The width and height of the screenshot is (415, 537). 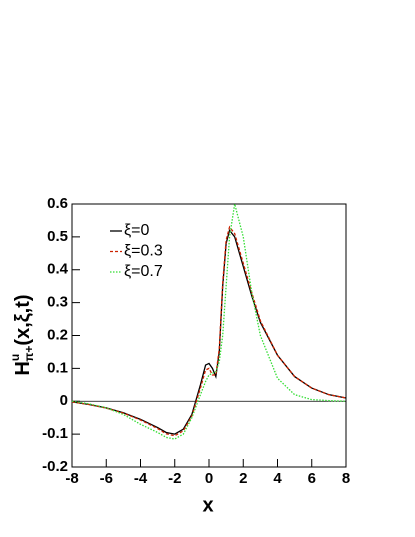 I want to click on x-tick-label: -8, so click(x=71, y=478).